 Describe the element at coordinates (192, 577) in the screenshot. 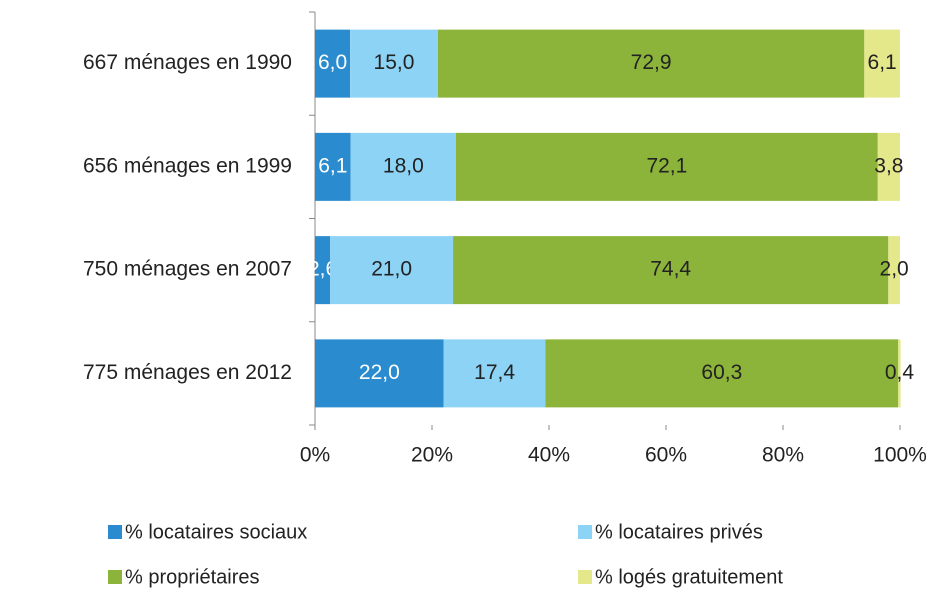

I see `legend-label: % propriétaires` at that location.